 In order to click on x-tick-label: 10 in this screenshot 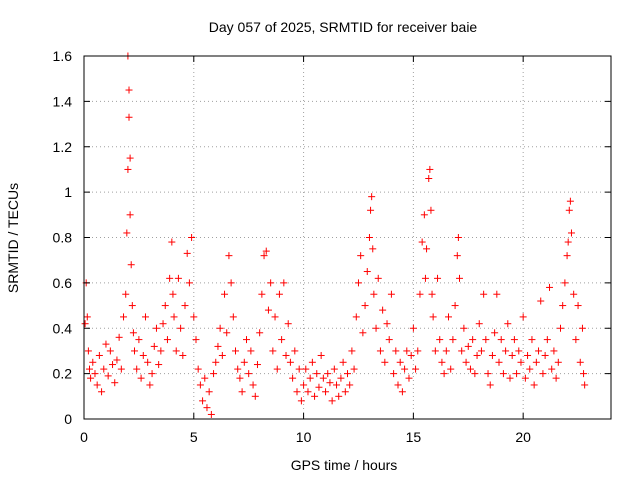, I will do `click(304, 437)`.